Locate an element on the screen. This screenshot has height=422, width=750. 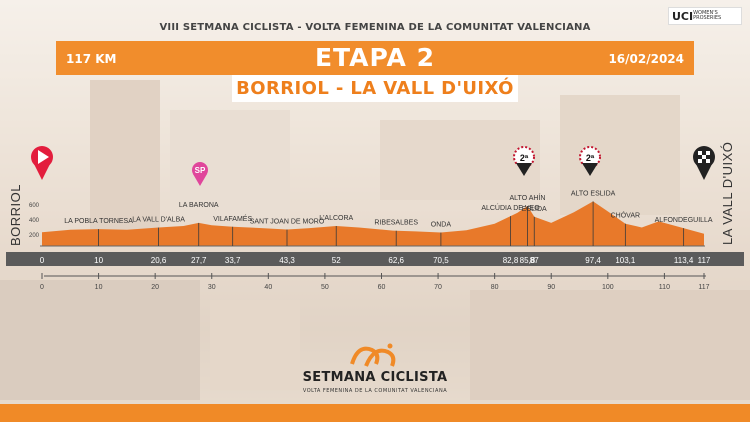
timeline-distance-label: 70,5 is located at coordinates (441, 260).